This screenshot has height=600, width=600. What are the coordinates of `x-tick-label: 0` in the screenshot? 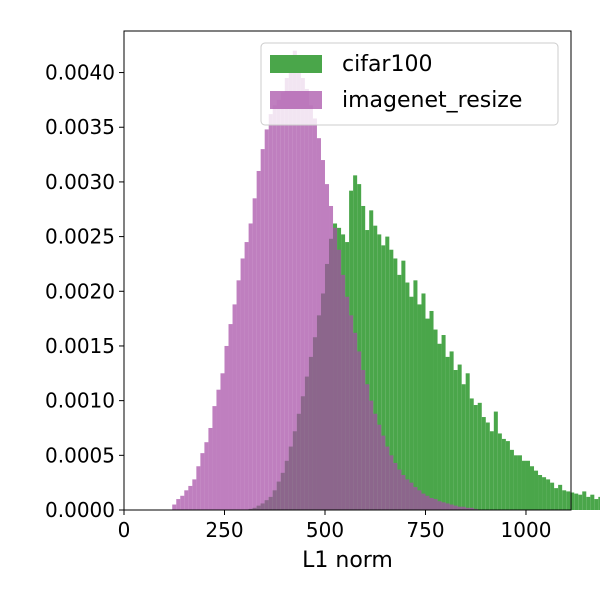 It's located at (124, 530).